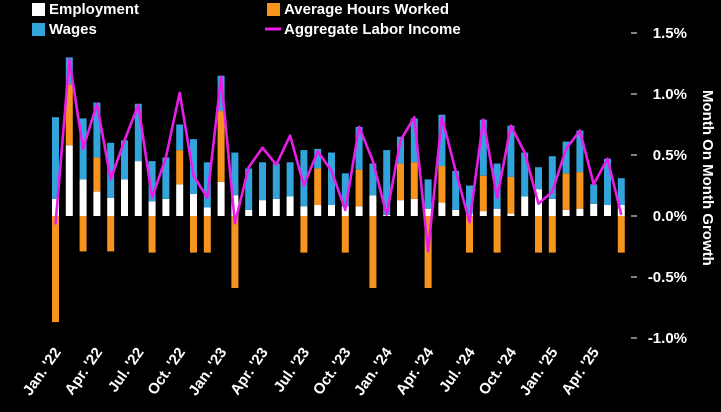 The height and width of the screenshot is (412, 721). What do you see at coordinates (667, 277) in the screenshot?
I see `y-tick-label-4: -0.5%` at bounding box center [667, 277].